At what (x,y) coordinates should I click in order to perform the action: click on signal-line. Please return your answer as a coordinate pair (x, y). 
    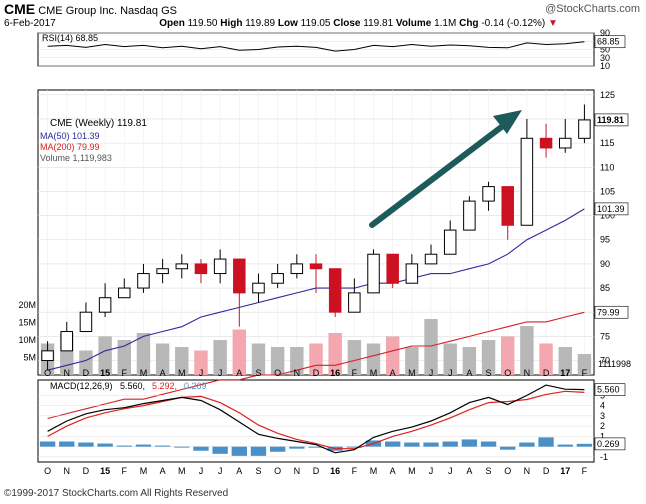
    Looking at the image, I should click on (316, 420).